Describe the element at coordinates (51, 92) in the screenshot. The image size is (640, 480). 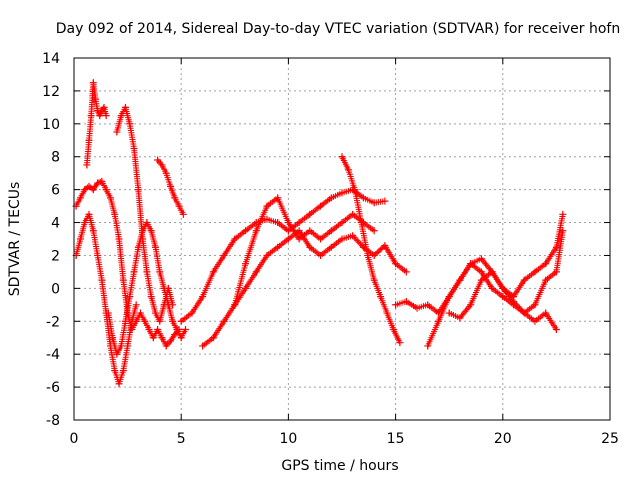
I see `y-tick-label: 12` at that location.